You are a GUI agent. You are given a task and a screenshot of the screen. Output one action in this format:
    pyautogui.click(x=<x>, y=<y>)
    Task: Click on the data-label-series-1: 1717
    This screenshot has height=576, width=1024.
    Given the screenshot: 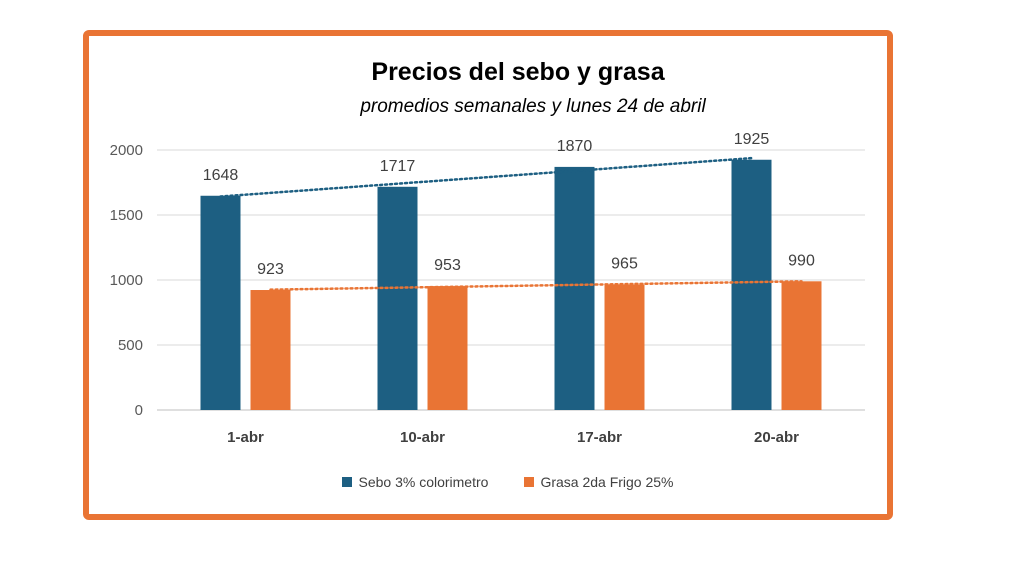 What is the action you would take?
    pyautogui.click(x=398, y=166)
    